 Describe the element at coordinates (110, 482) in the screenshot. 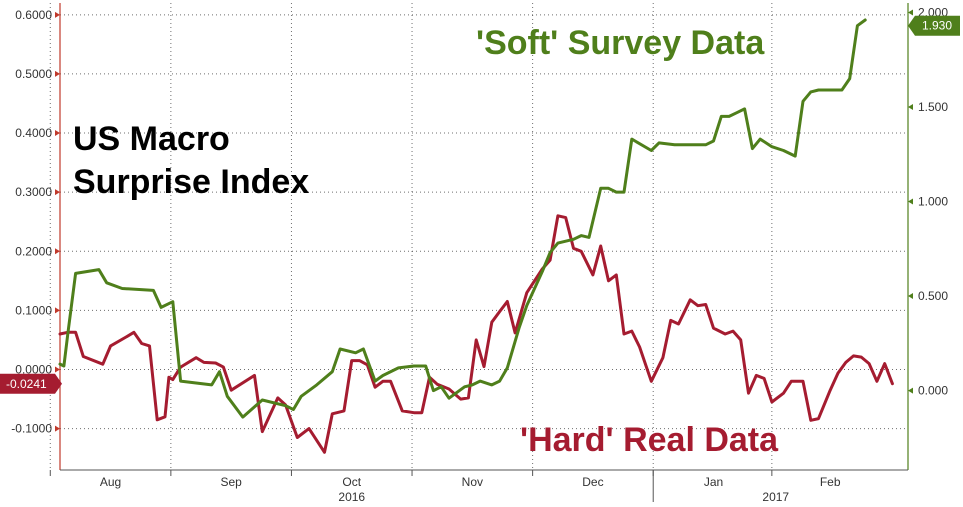

I see `x-month-label: Aug` at that location.